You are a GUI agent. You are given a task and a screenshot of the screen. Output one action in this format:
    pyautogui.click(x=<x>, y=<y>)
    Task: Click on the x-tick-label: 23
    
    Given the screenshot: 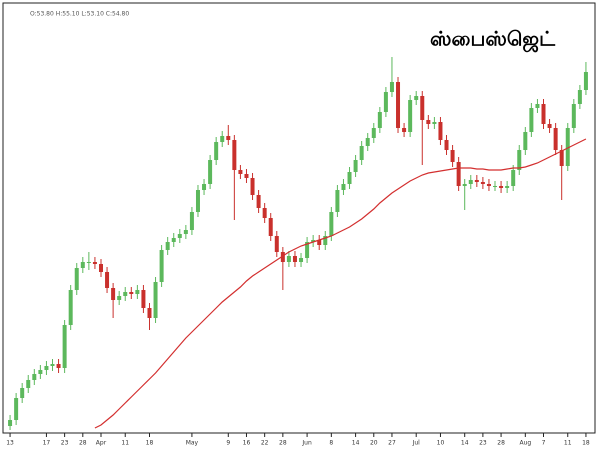 What is the action you would take?
    pyautogui.click(x=65, y=443)
    